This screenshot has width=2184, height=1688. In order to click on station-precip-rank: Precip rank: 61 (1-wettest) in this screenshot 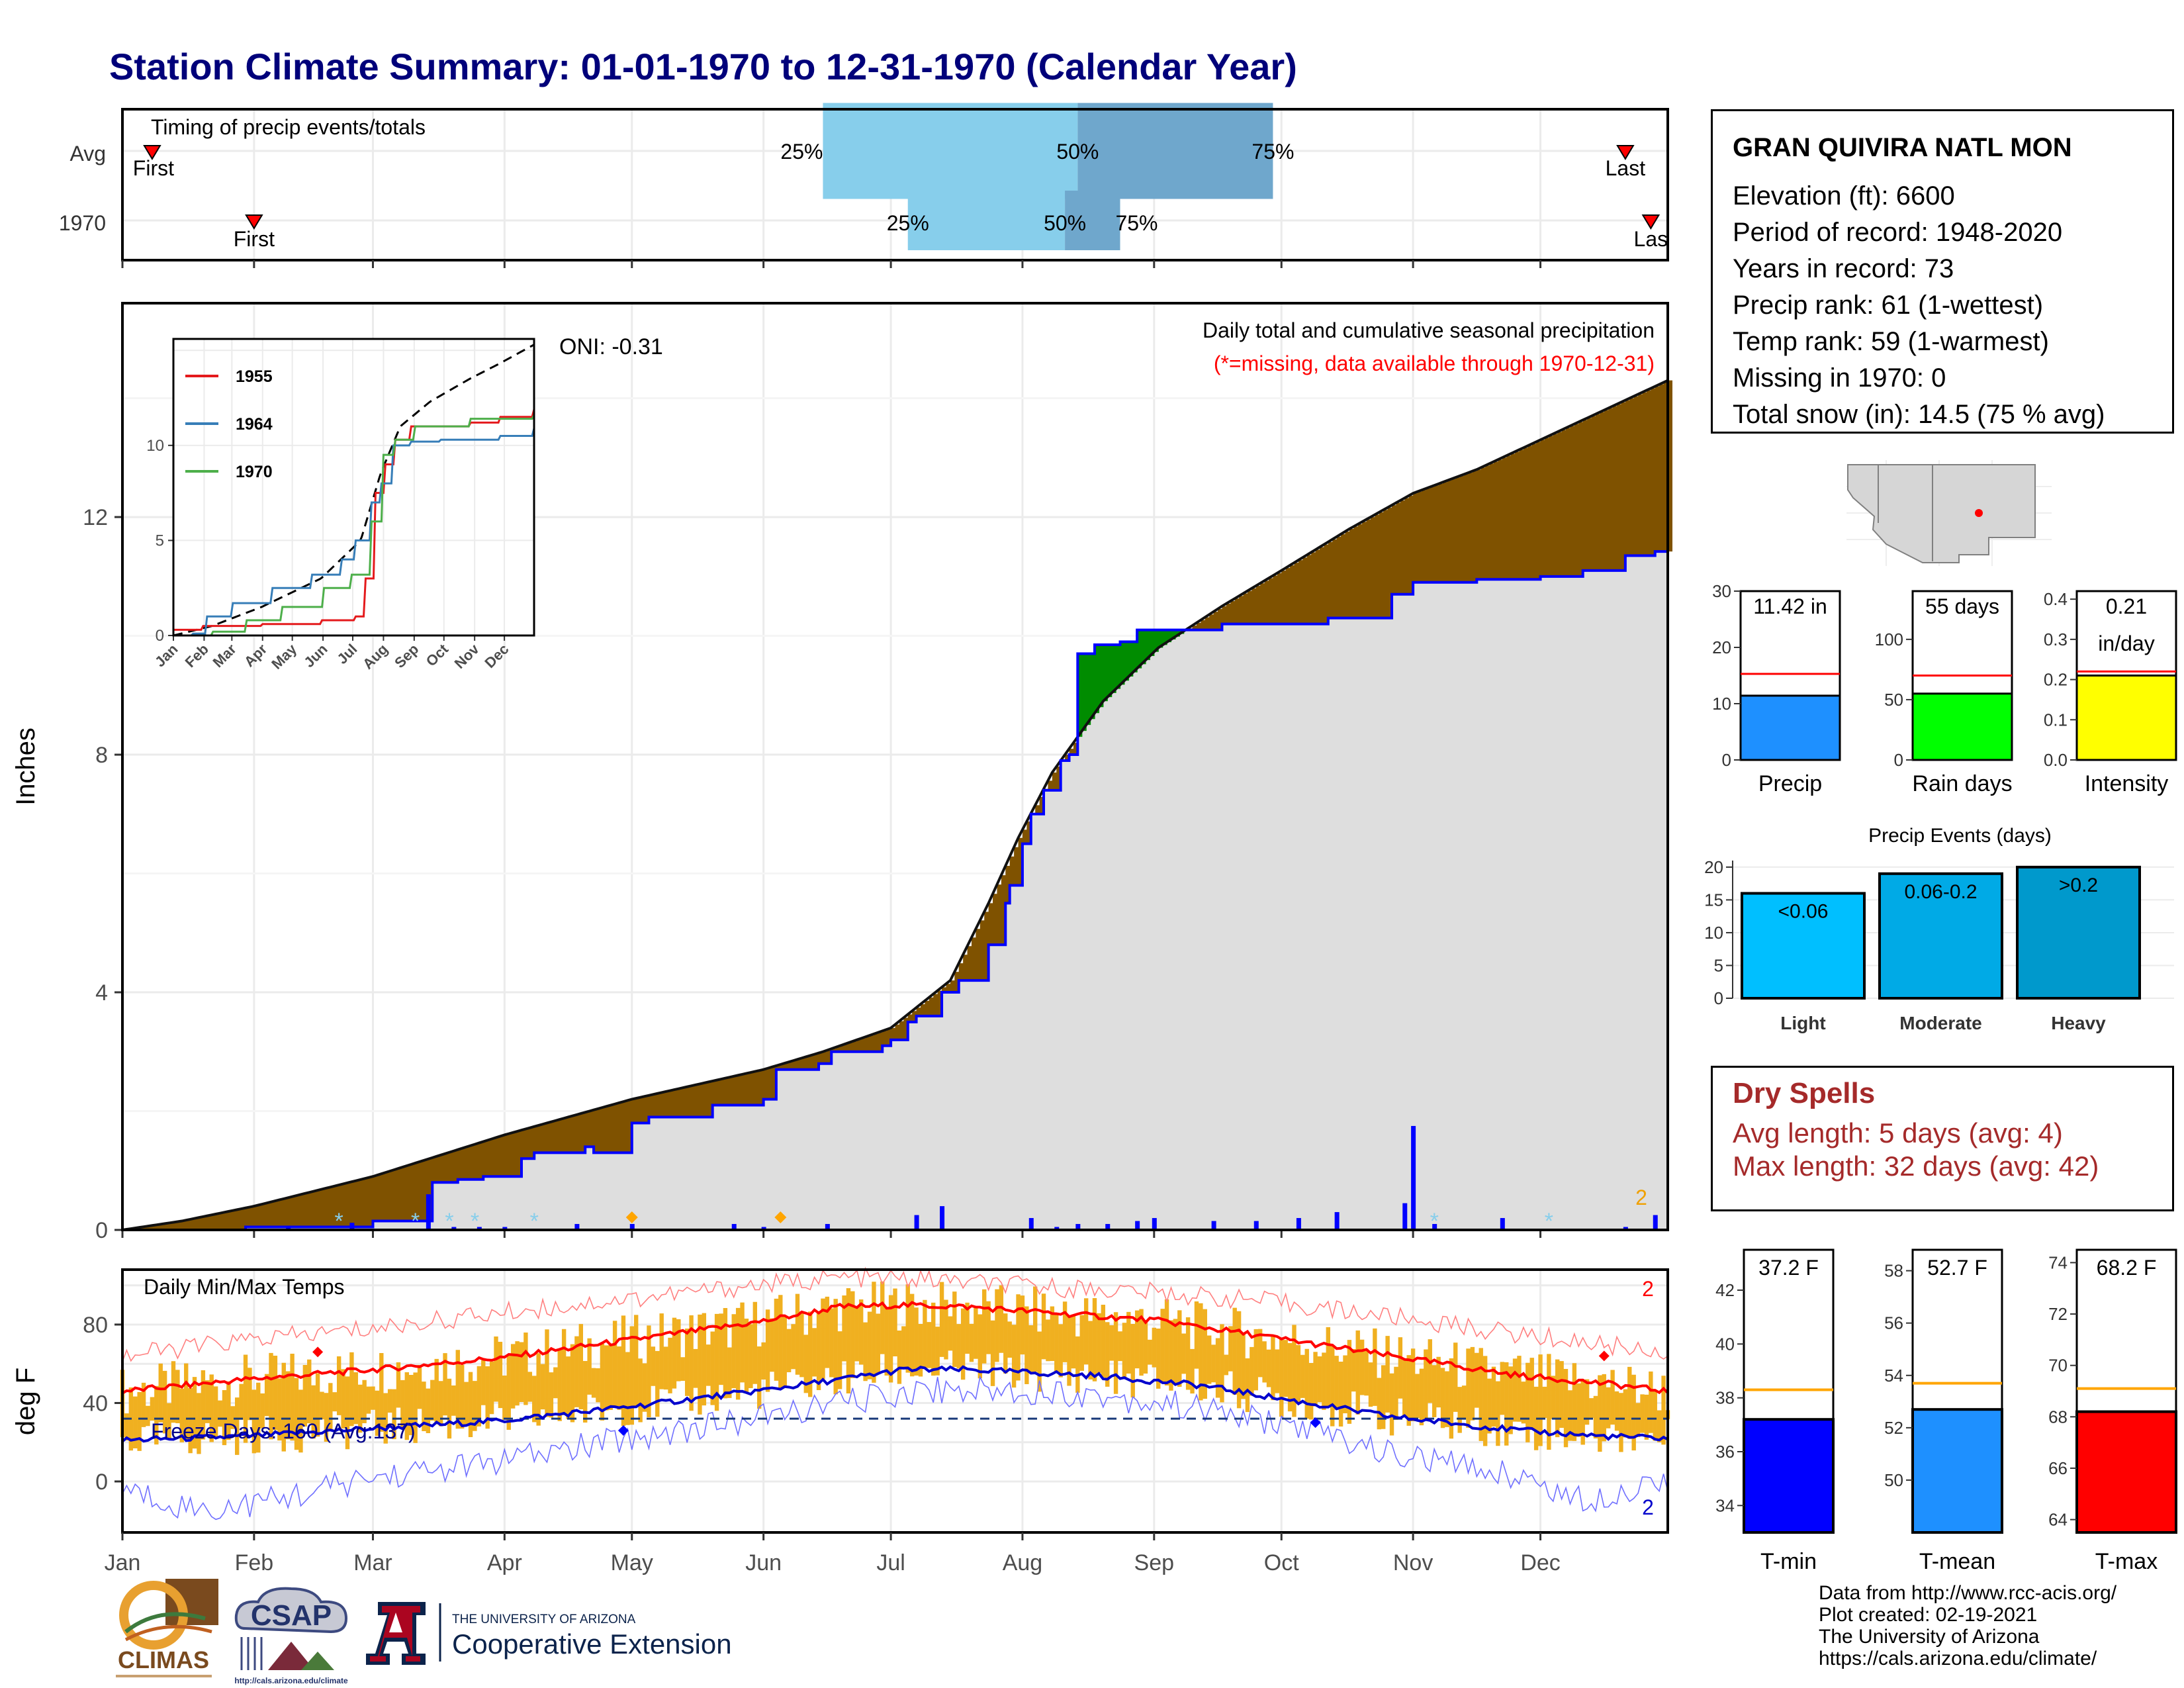, I will do `click(1888, 305)`.